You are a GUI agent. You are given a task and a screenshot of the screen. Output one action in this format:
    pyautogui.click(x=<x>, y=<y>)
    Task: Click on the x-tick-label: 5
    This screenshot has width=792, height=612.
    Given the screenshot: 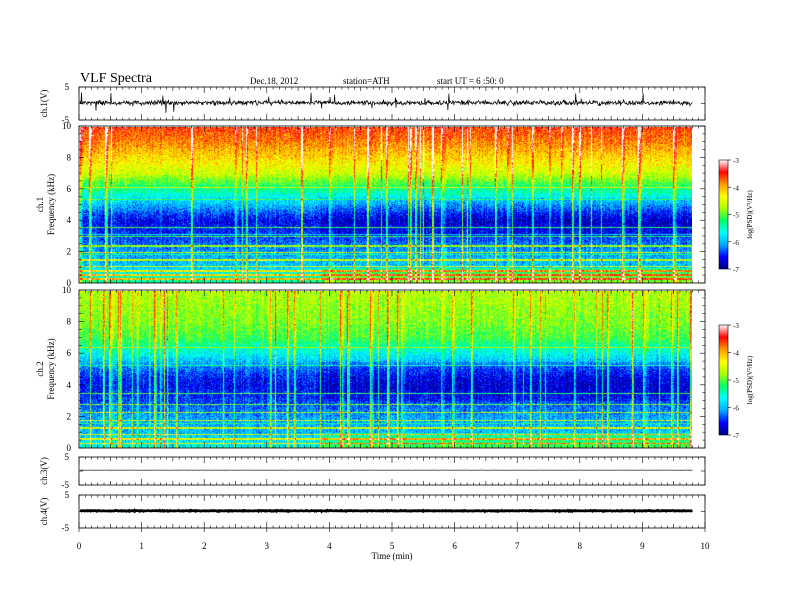 What is the action you would take?
    pyautogui.click(x=392, y=546)
    